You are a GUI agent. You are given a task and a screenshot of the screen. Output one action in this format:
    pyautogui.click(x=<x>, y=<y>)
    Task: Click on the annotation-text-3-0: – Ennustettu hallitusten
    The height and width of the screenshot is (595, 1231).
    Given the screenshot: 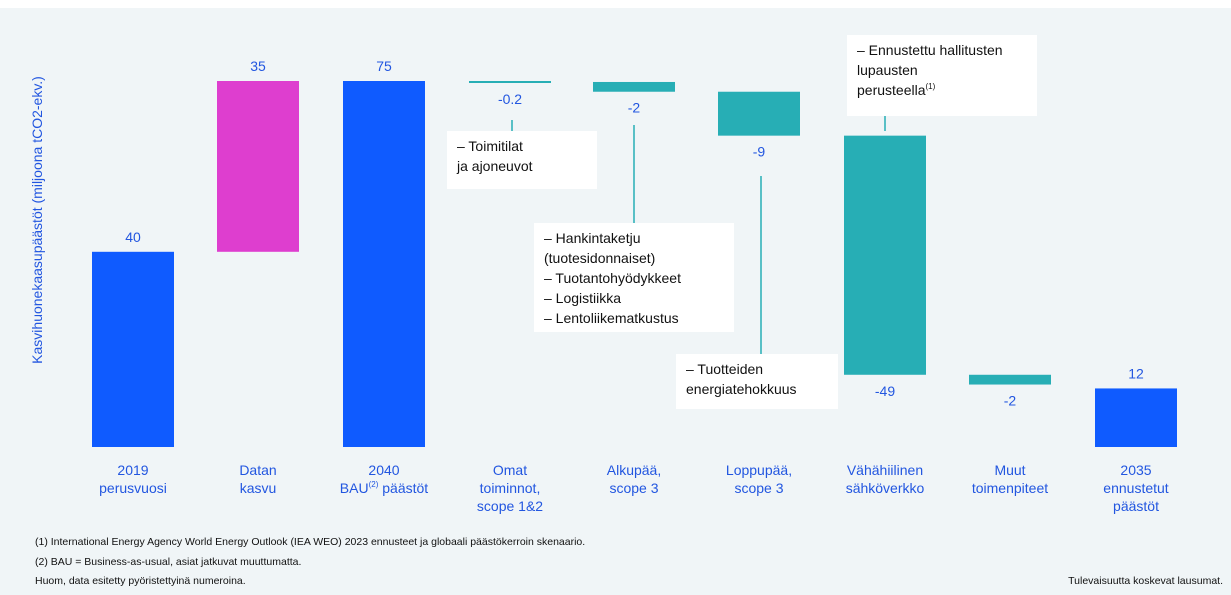 What is the action you would take?
    pyautogui.click(x=930, y=50)
    